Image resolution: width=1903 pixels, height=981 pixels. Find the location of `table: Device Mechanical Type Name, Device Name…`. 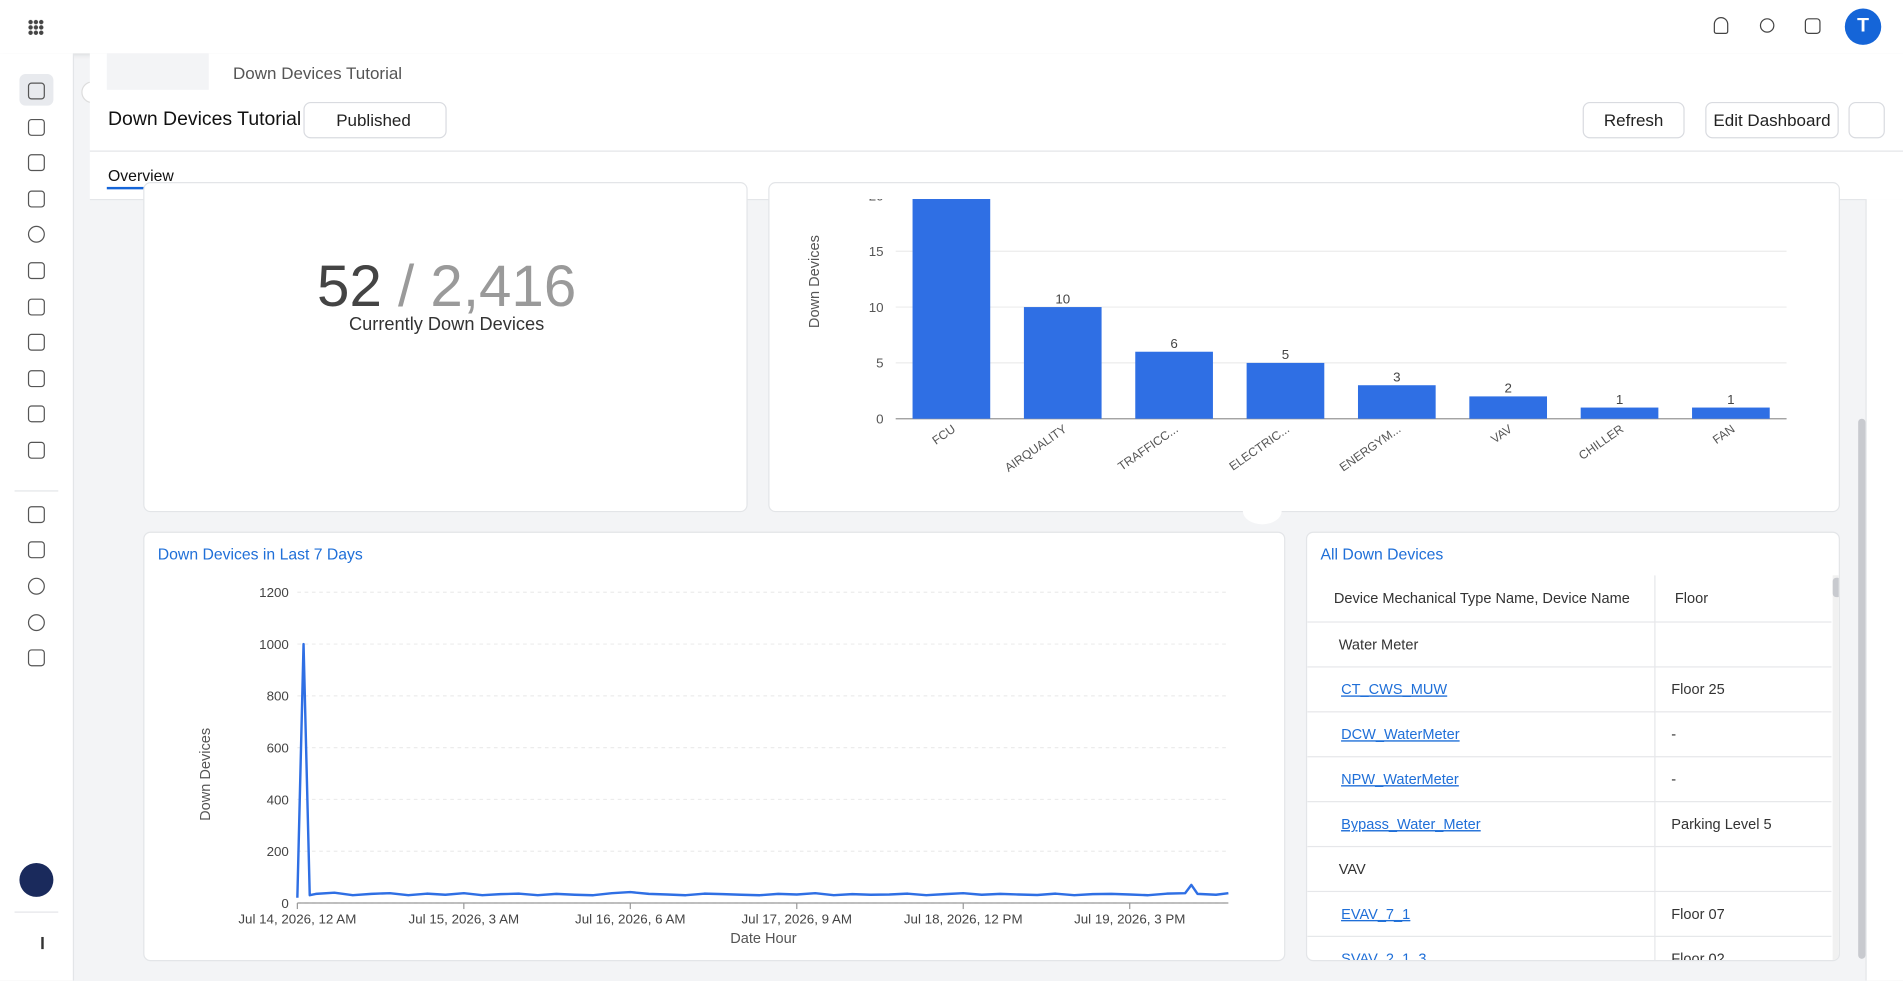

table: Device Mechanical Type Name, Device Name… is located at coordinates (1569, 768).